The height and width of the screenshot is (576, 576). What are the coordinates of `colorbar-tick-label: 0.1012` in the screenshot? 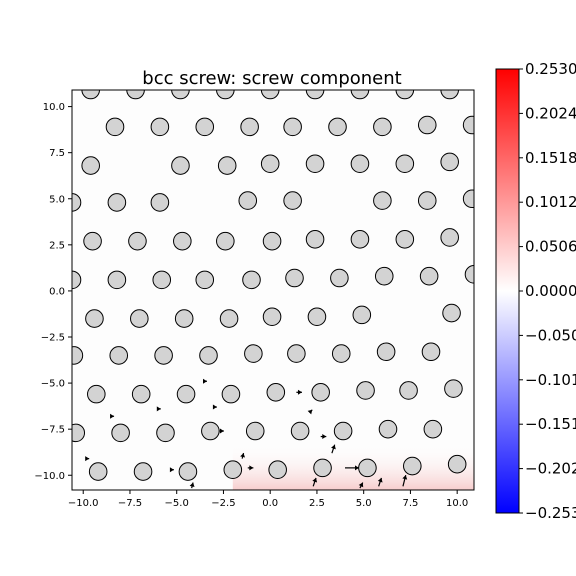 It's located at (550, 202).